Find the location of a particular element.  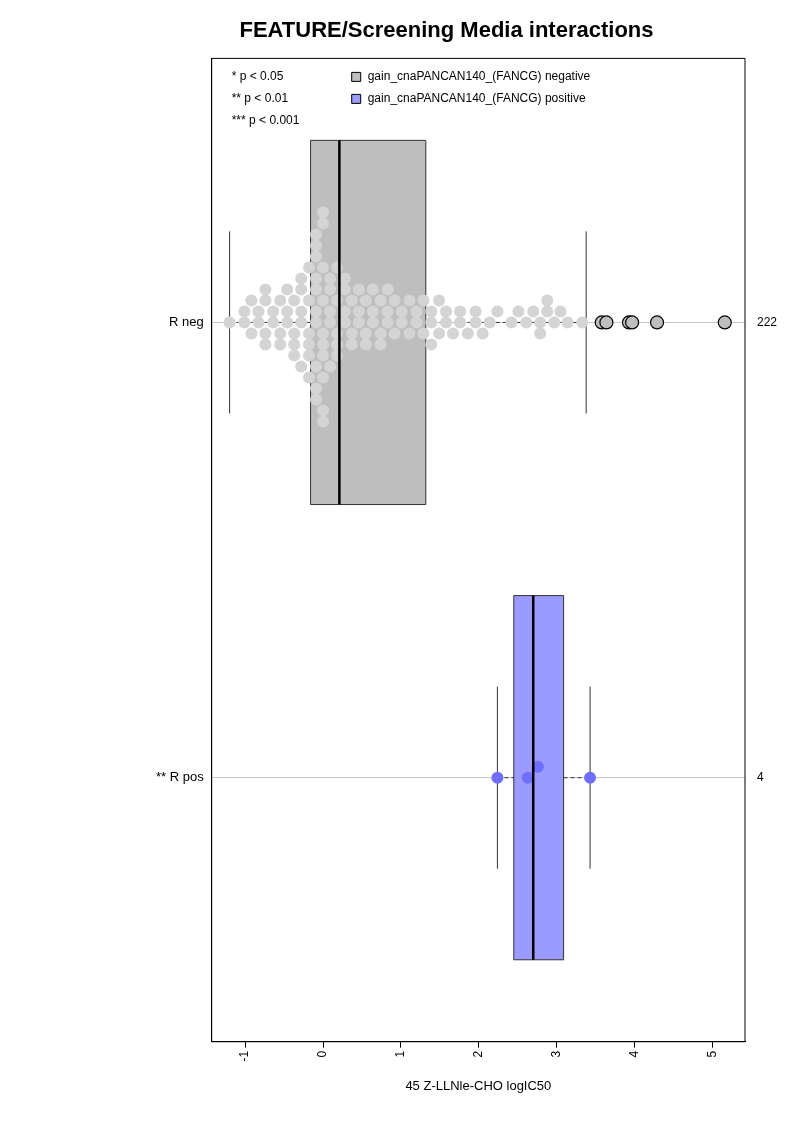

y2-tick-label: 222 is located at coordinates (767, 321).